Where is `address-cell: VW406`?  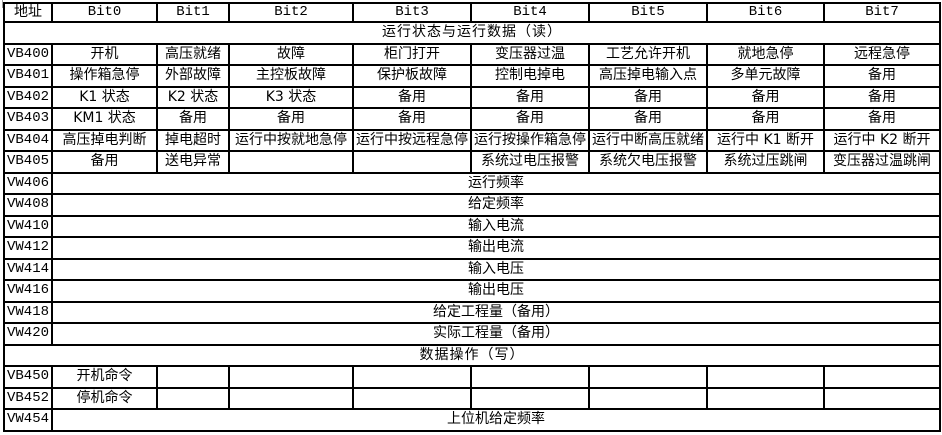
address-cell: VW406 is located at coordinates (28, 183).